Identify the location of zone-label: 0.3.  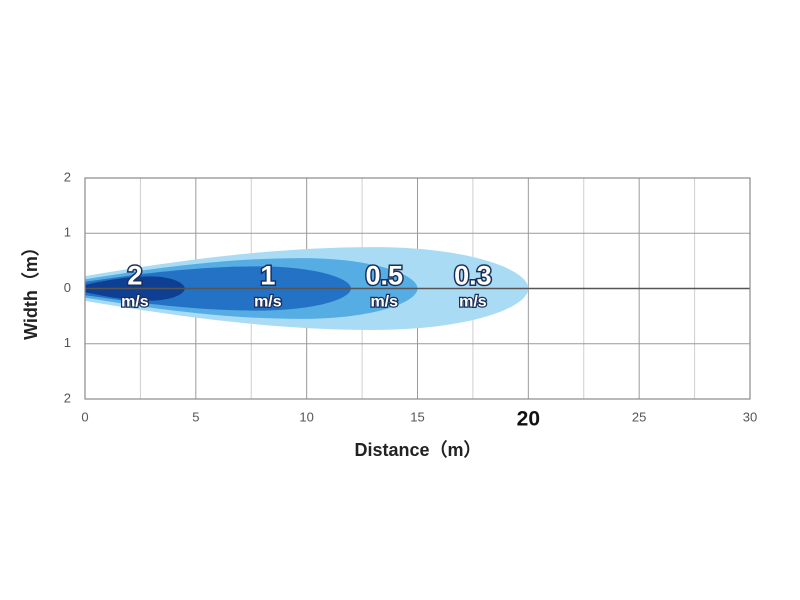
(473, 276).